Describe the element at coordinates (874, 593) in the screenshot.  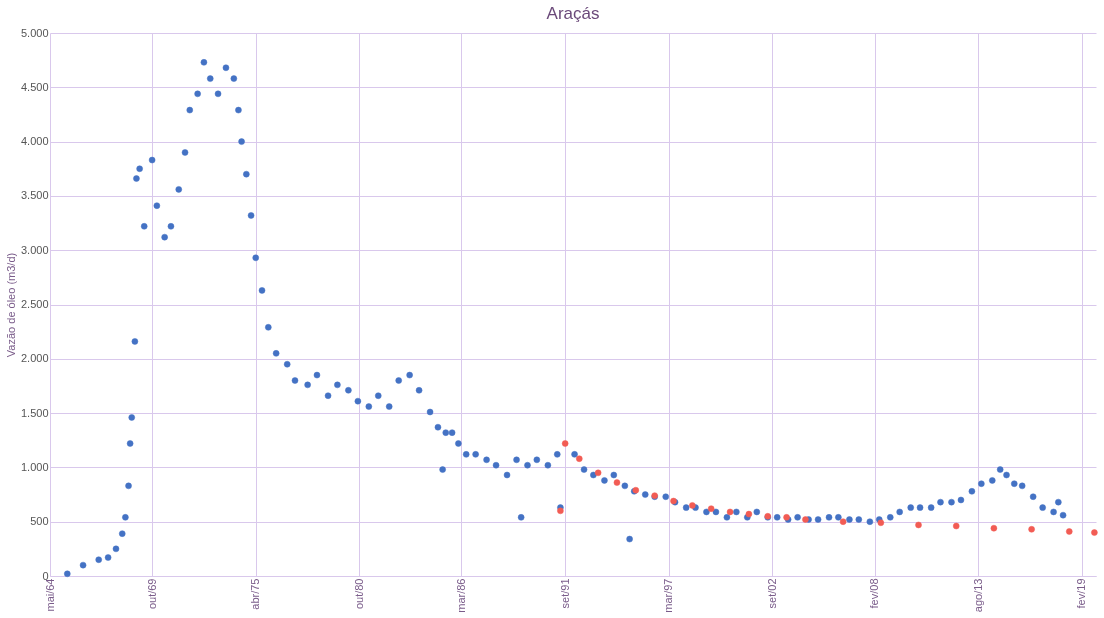
I see `x-tick-label: fev/08` at that location.